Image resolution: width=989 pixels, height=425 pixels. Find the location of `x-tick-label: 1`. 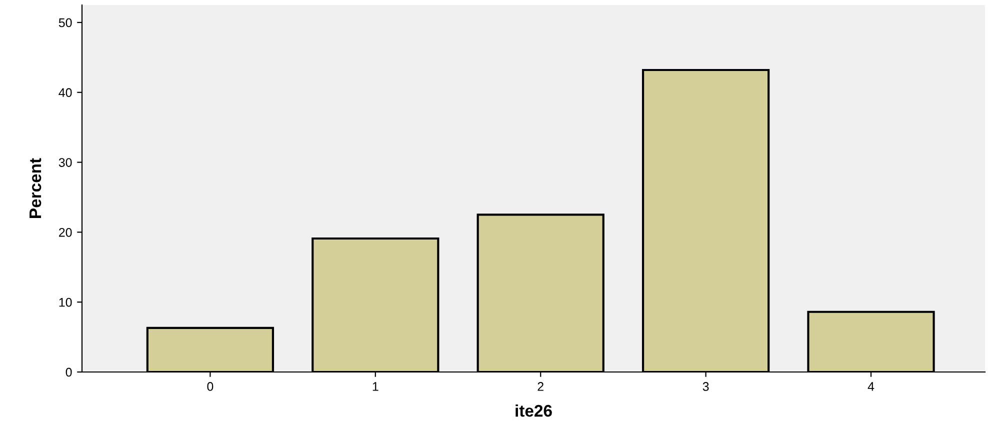

x-tick-label: 1 is located at coordinates (375, 386).